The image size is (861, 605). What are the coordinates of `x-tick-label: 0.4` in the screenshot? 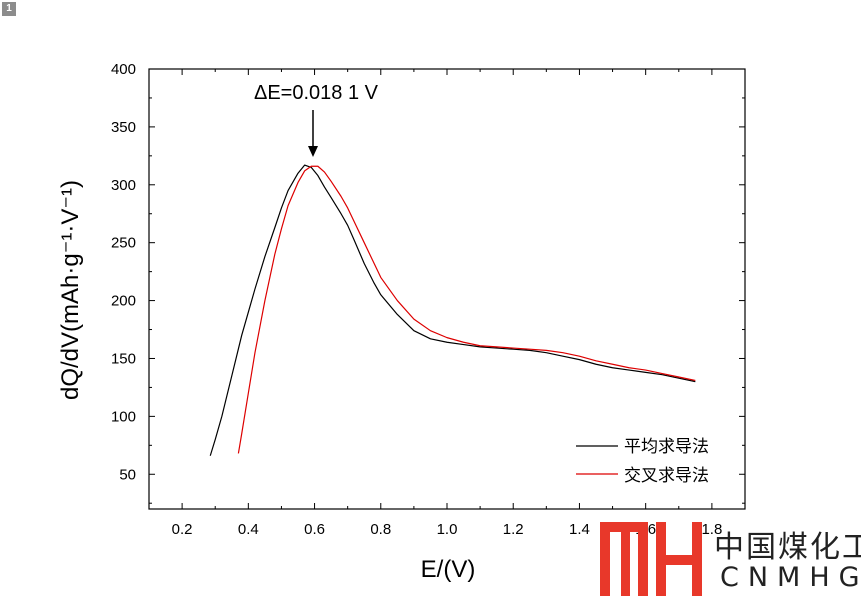 It's located at (248, 529).